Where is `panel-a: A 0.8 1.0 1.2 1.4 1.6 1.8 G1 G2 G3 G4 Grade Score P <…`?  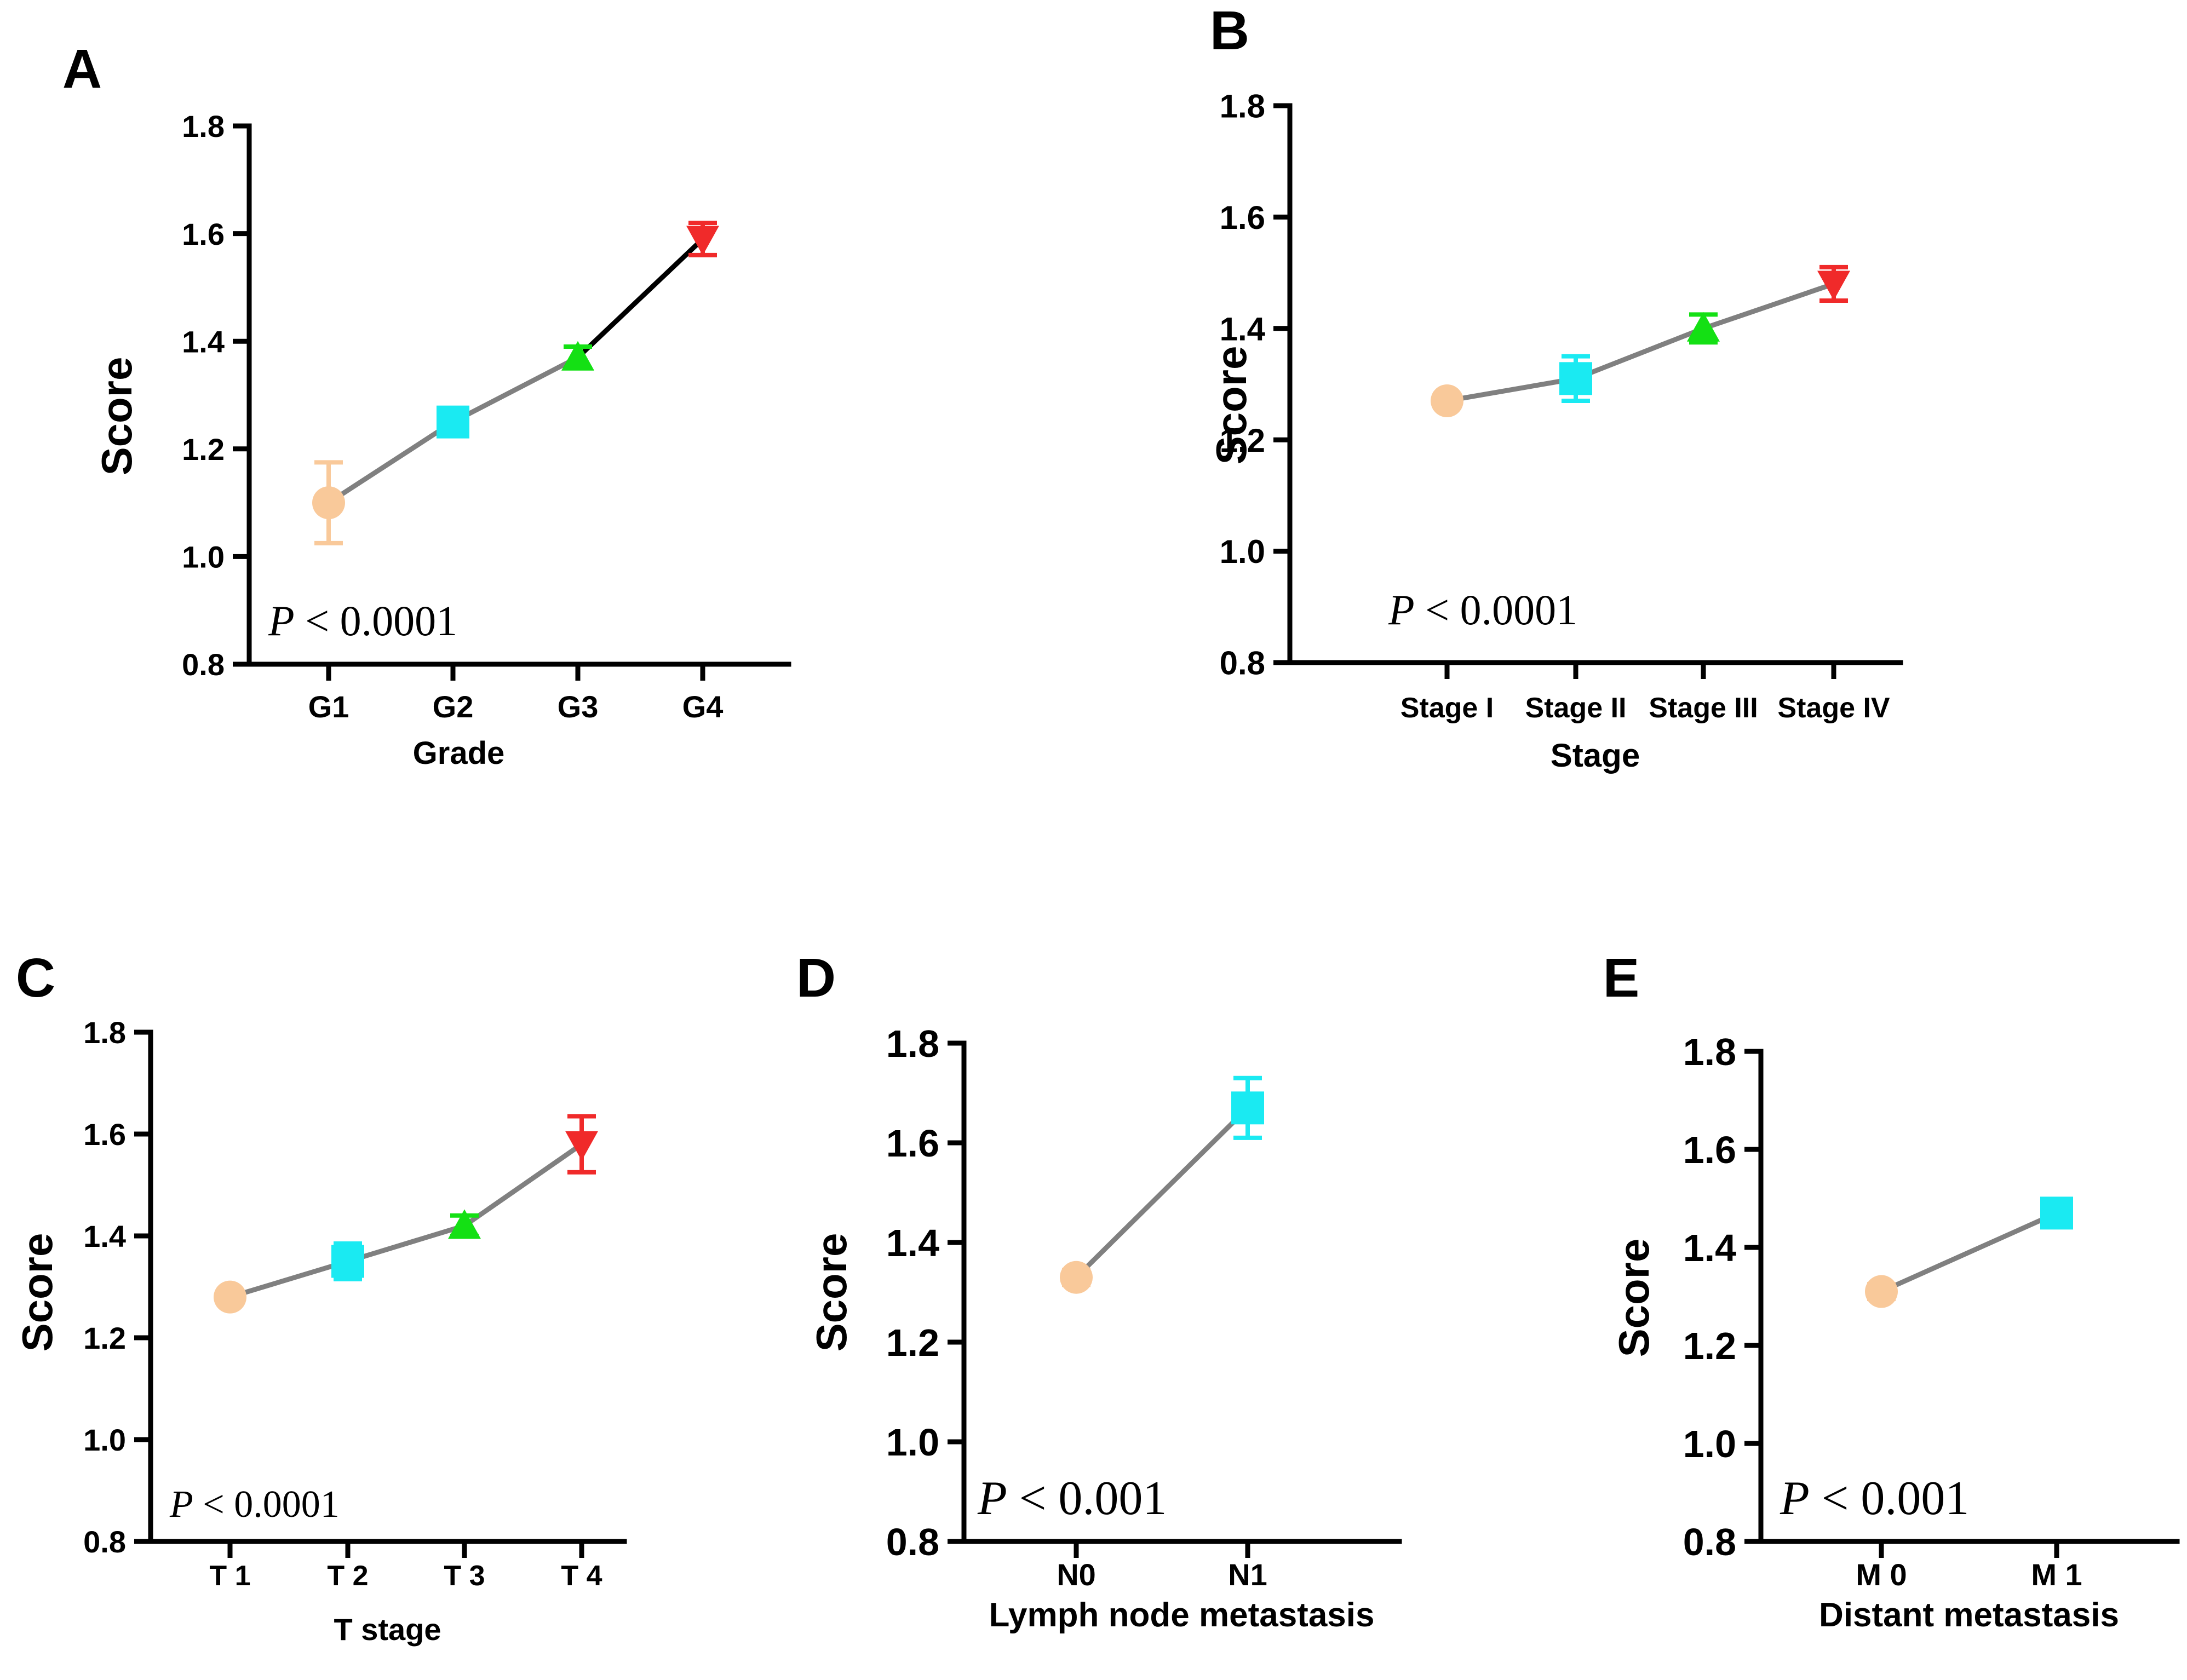 panel-a: A 0.8 1.0 1.2 1.4 1.6 1.8 G1 G2 G3 G4 Grade Score P <… is located at coordinates (426, 404).